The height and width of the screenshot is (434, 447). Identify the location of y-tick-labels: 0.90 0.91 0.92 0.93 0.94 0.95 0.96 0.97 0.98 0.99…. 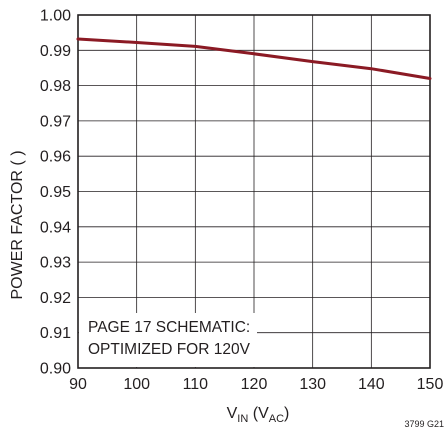
(55, 193).